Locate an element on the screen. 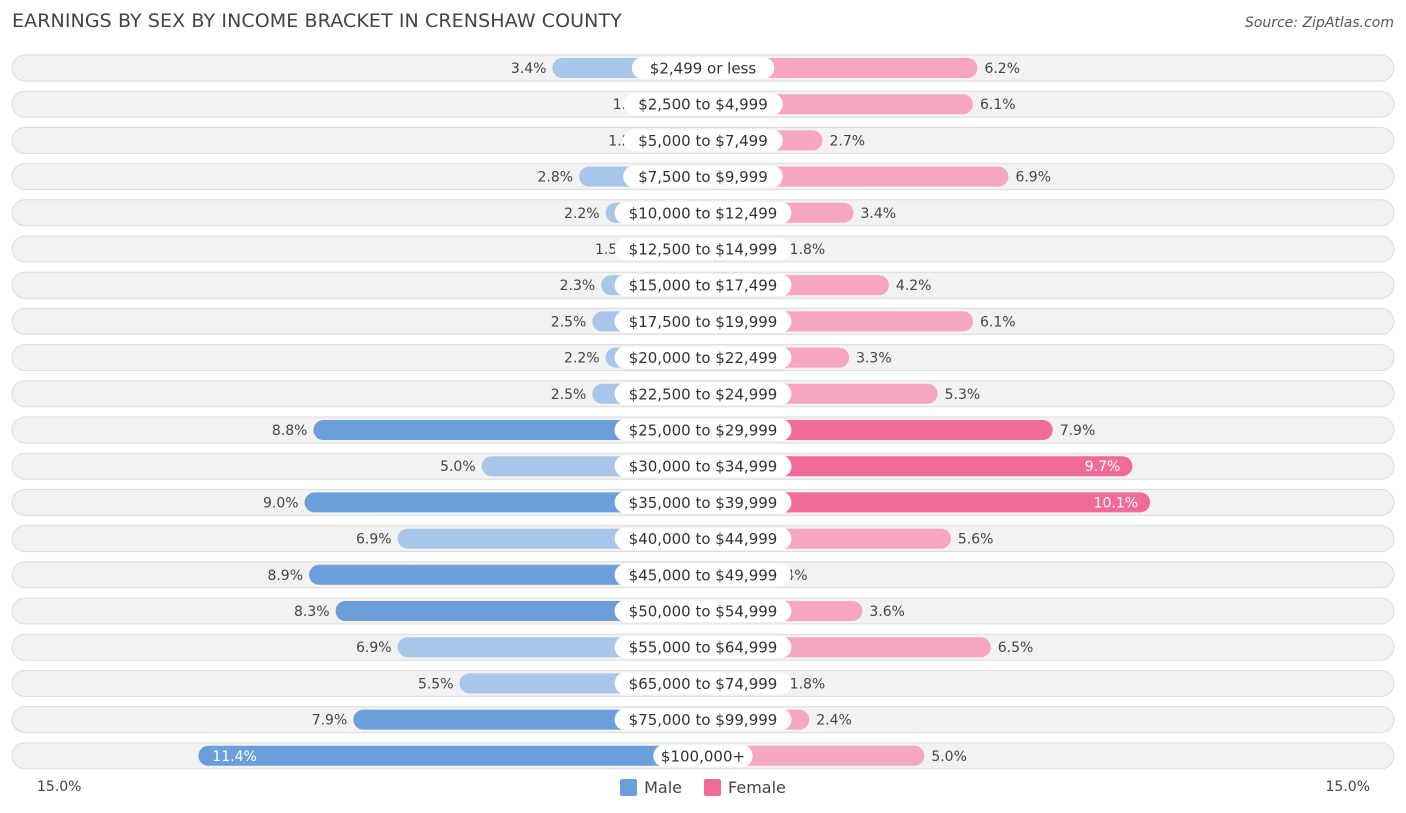 Image resolution: width=1406 pixels, height=813 pixels. category-label: $75,000 to $99,999 is located at coordinates (703, 720).